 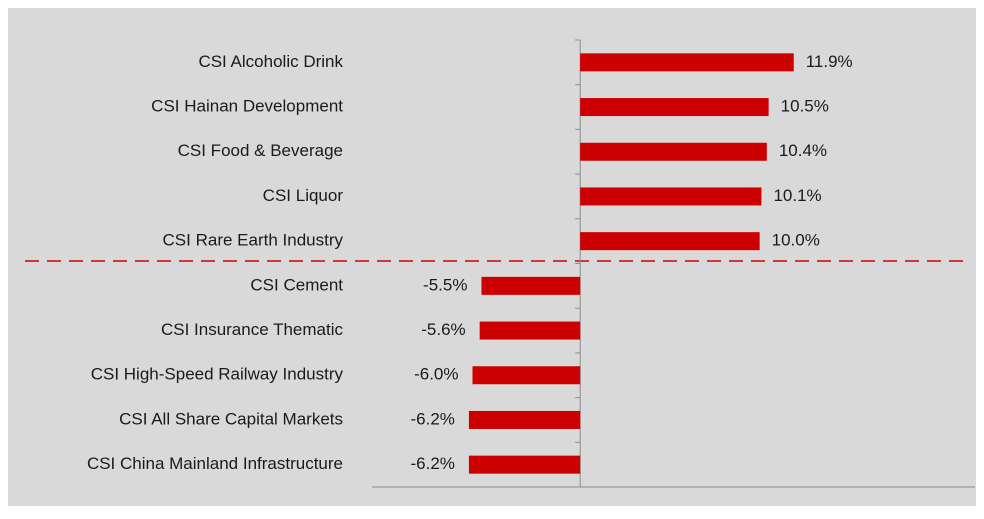 I want to click on value-label: -5.6%, so click(x=443, y=329).